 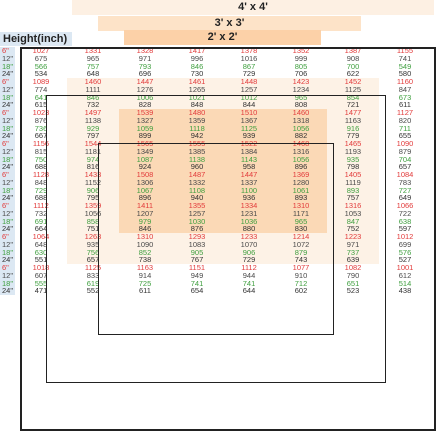 I want to click on grid-cell: 805, so click(x=301, y=66).